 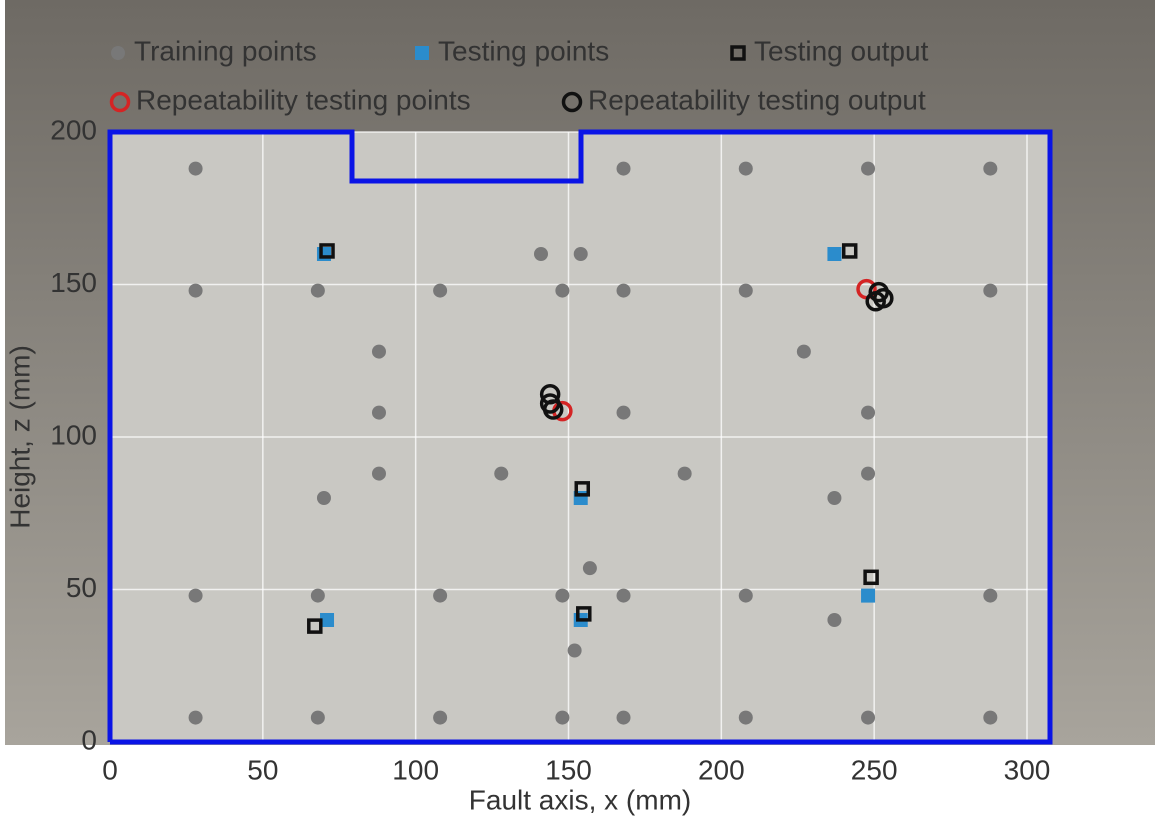 I want to click on x-tick-label: 50, so click(x=262, y=769).